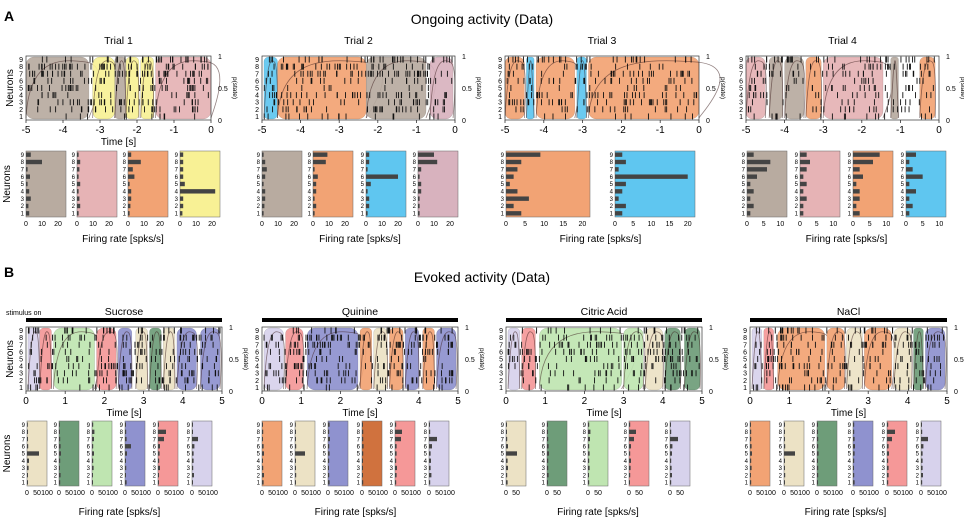  What do you see at coordinates (21, 110) in the screenshot?
I see `neuron-tick-label: 2` at bounding box center [21, 110].